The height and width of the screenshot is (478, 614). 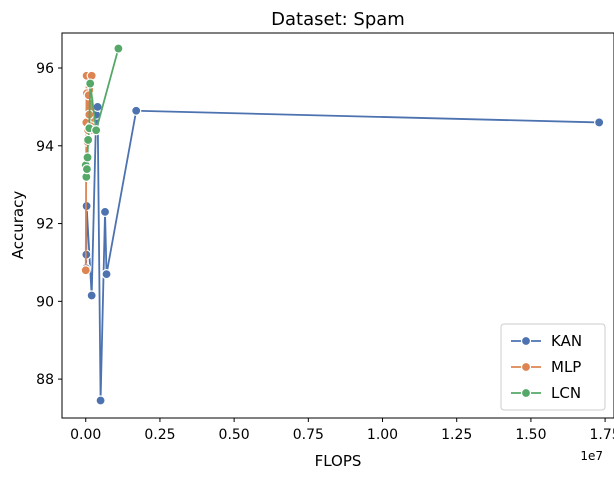 I want to click on y-tick-label: 92, so click(x=45, y=225).